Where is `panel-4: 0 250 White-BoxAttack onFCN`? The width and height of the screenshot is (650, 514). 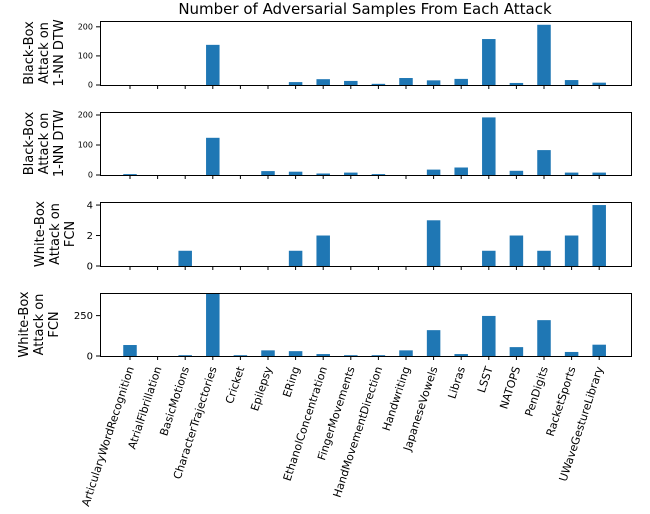
panel-4: 0 250 White-BoxAttack onFCN is located at coordinates (324, 327).